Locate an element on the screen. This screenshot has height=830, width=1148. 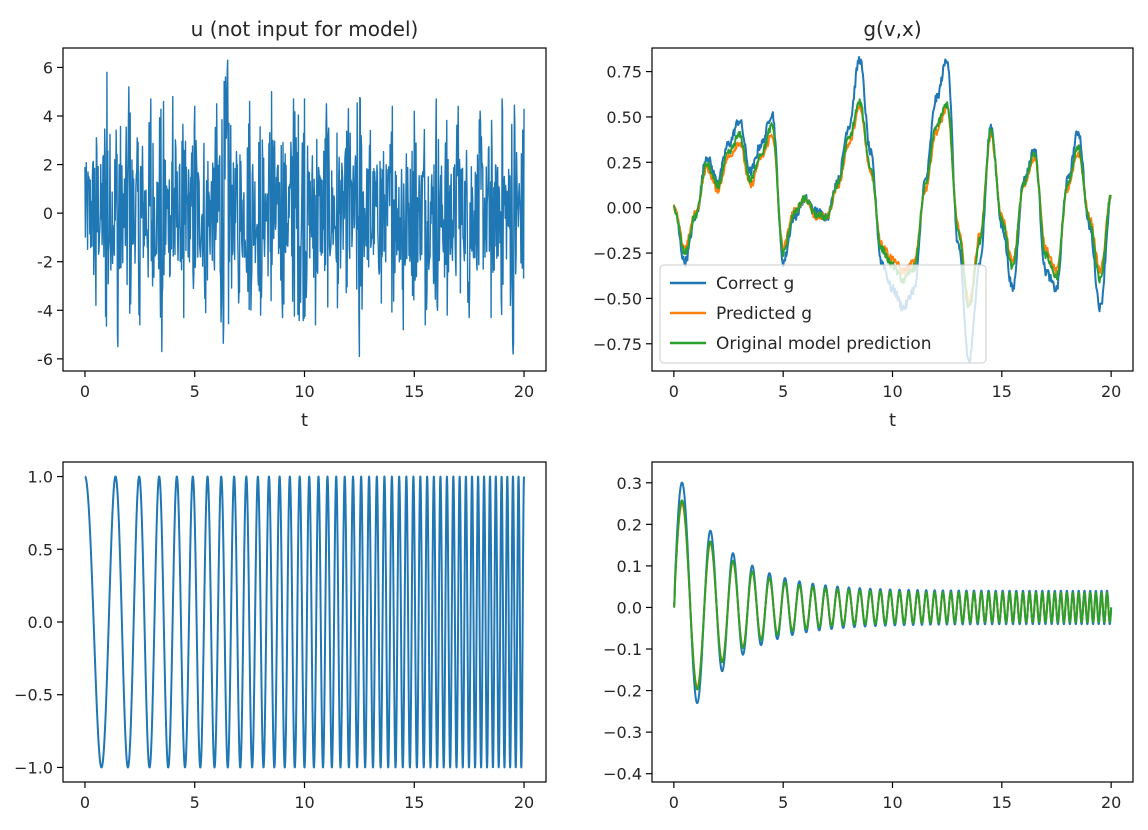
panel-title: g(v,x) is located at coordinates (892, 29).